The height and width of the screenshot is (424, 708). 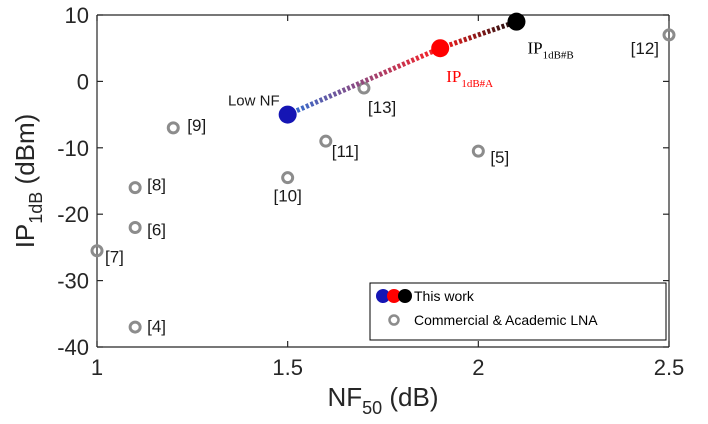 I want to click on this-work-line-lownf-to-a, so click(x=364, y=81).